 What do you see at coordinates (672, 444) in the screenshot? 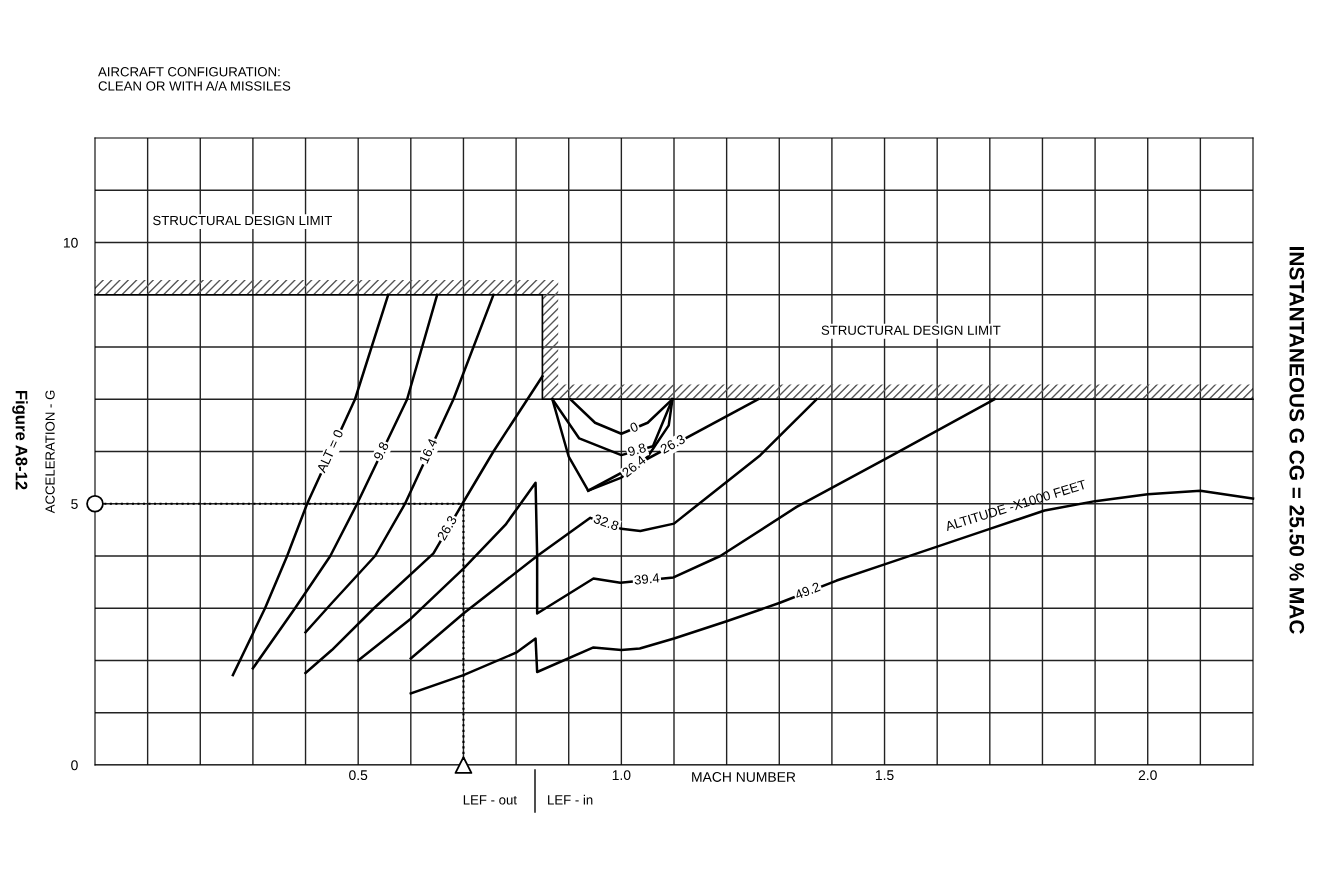
I see `text: 26.3` at bounding box center [672, 444].